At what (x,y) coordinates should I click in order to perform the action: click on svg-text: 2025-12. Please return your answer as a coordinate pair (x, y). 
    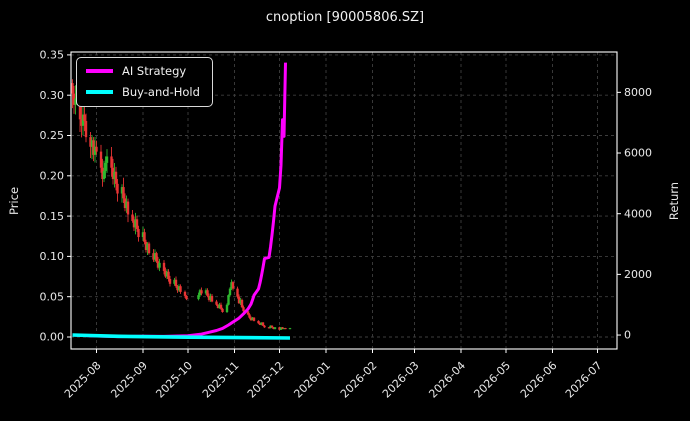
    Looking at the image, I should click on (266, 380).